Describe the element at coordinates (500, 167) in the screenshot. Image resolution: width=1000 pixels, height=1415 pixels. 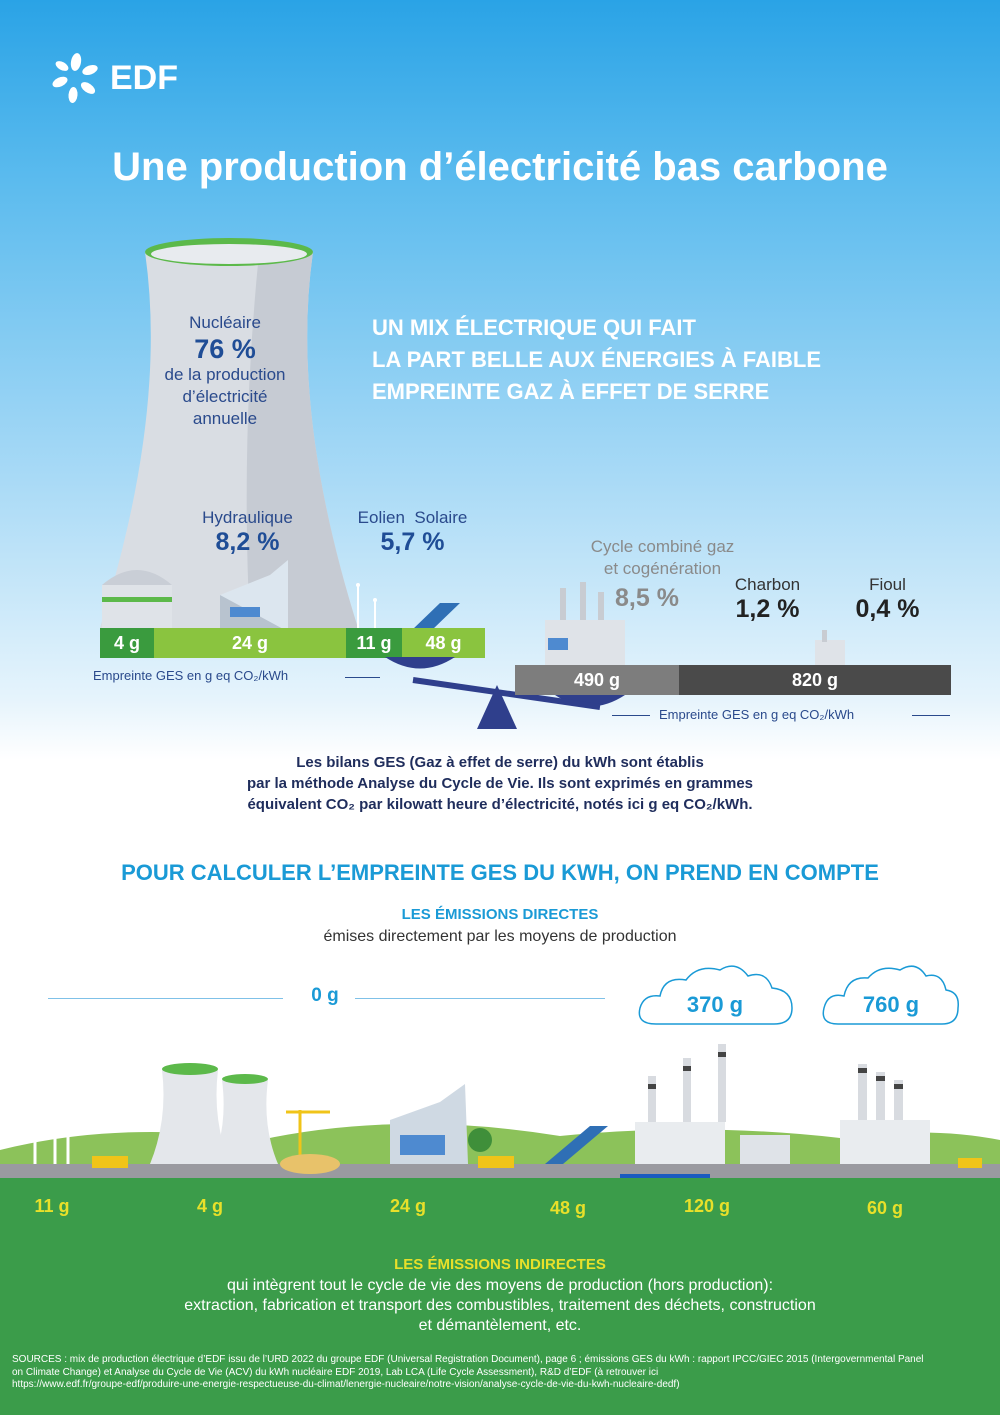
I see `page-title: Une production d’électricité bas carbone` at that location.